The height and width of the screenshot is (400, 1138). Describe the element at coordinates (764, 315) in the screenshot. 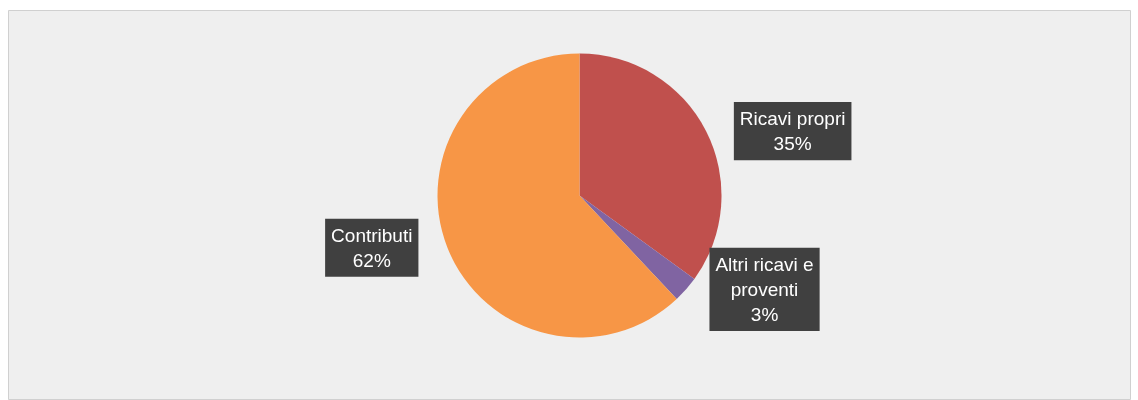

I see `data-label: 3%` at that location.